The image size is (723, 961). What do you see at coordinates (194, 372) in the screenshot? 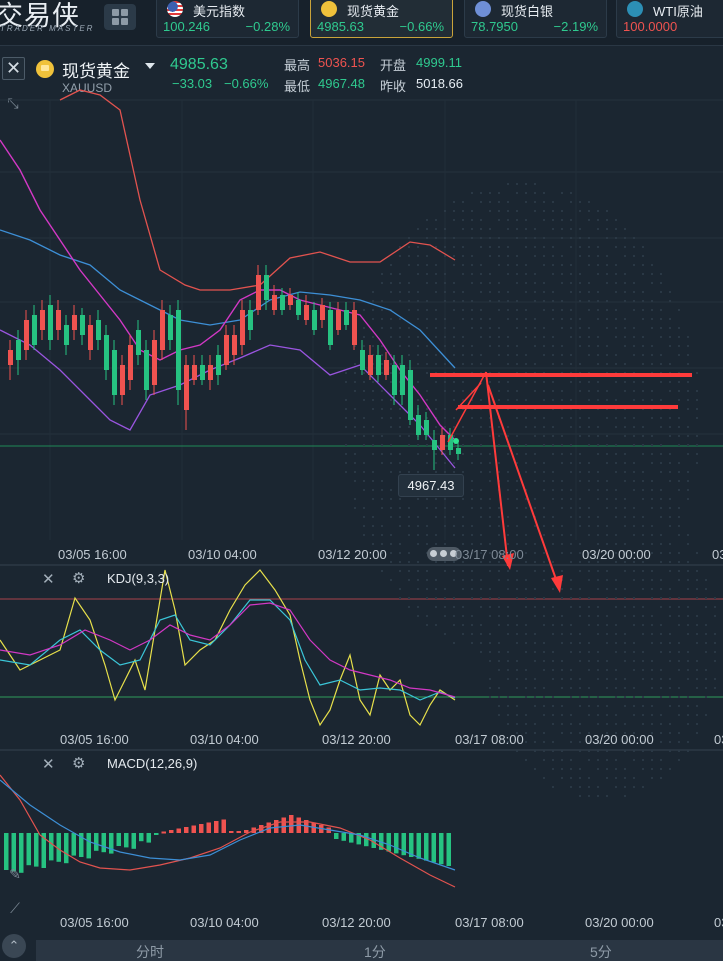
I see `candle-body` at bounding box center [194, 372].